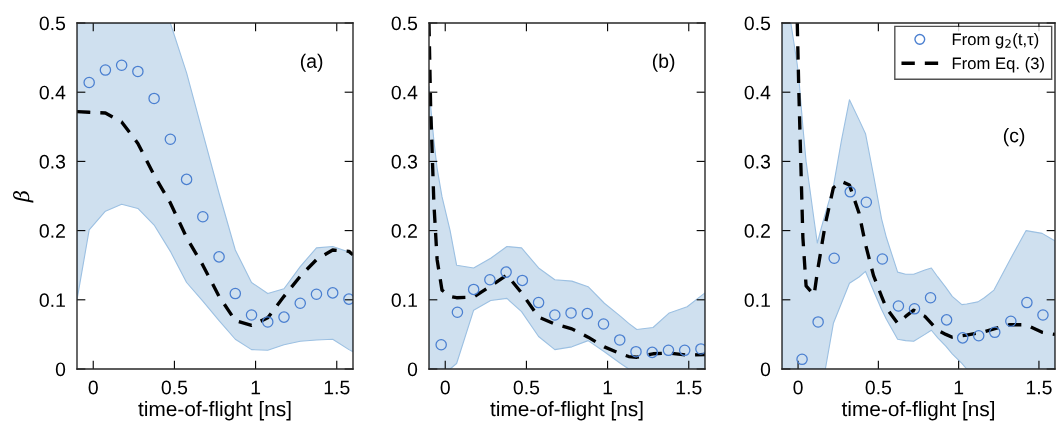 This screenshot has height=434, width=1057. Describe the element at coordinates (311, 62) in the screenshot. I see `annotation: (a)` at that location.